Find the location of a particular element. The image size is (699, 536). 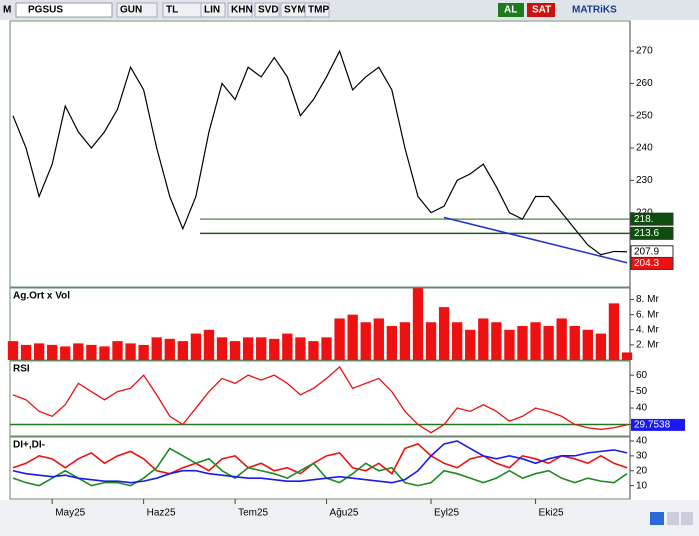

toolbar-button-label: LIN is located at coordinates (212, 10).